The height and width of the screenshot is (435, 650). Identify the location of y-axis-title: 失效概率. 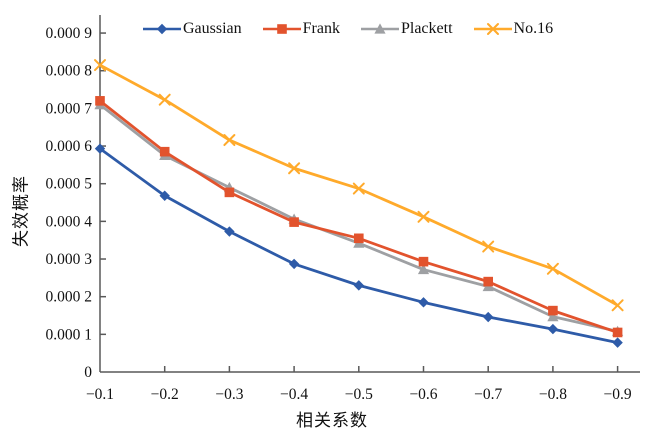
(21, 211).